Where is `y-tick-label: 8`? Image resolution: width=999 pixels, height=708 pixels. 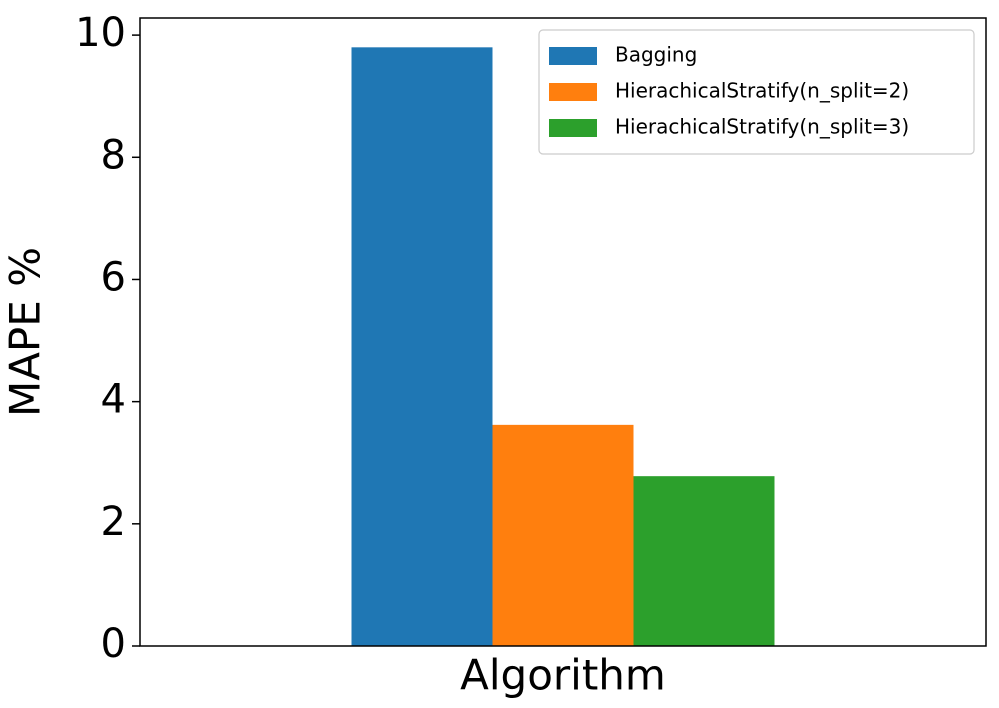 y-tick-label: 8 is located at coordinates (113, 155).